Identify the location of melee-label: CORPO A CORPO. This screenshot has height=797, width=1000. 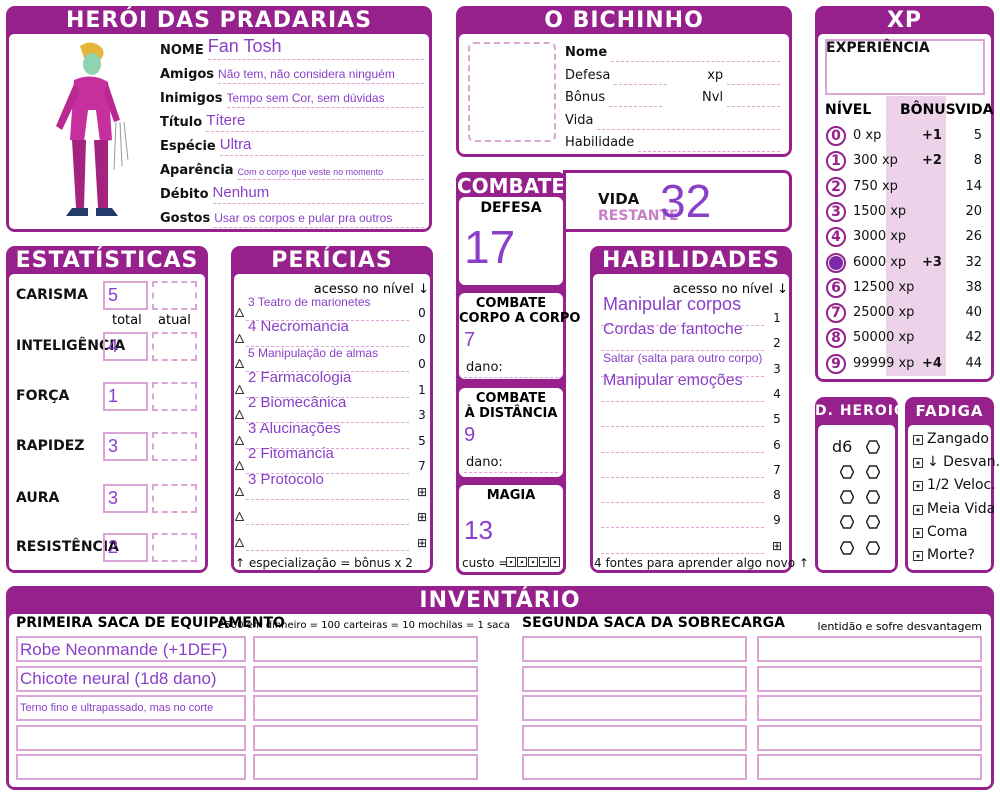
(520, 318).